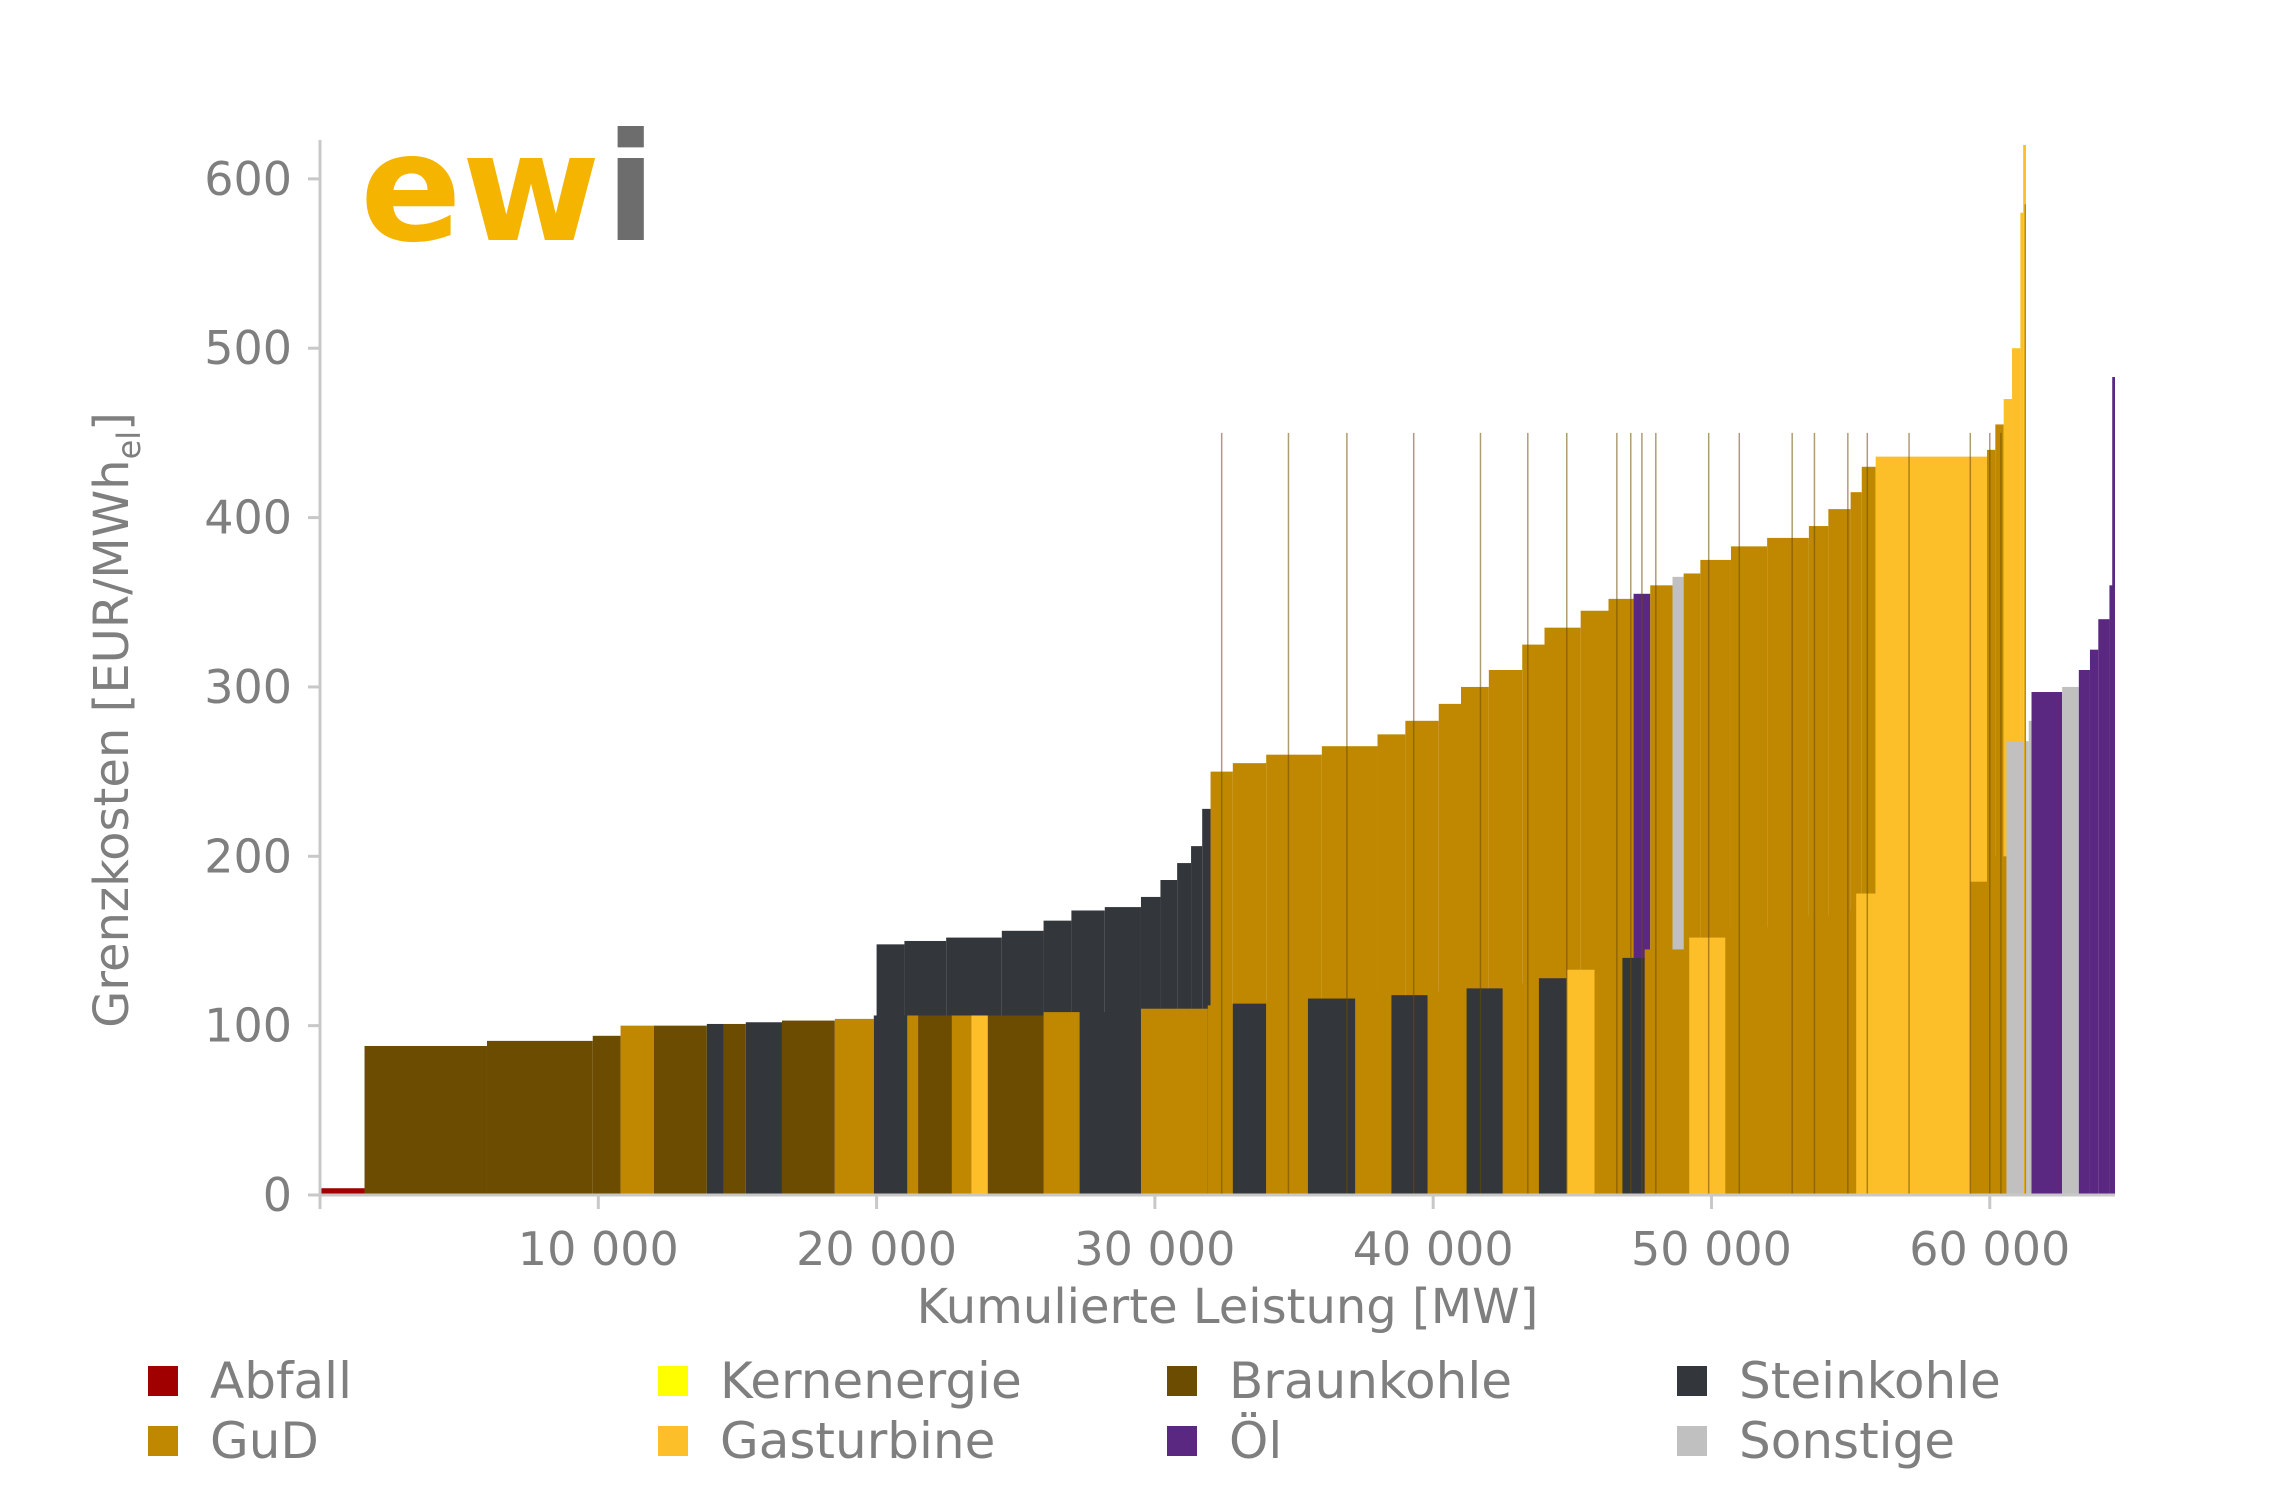 The height and width of the screenshot is (1497, 2288). Describe the element at coordinates (876, 1249) in the screenshot. I see `x-tick-label: 20 000` at that location.